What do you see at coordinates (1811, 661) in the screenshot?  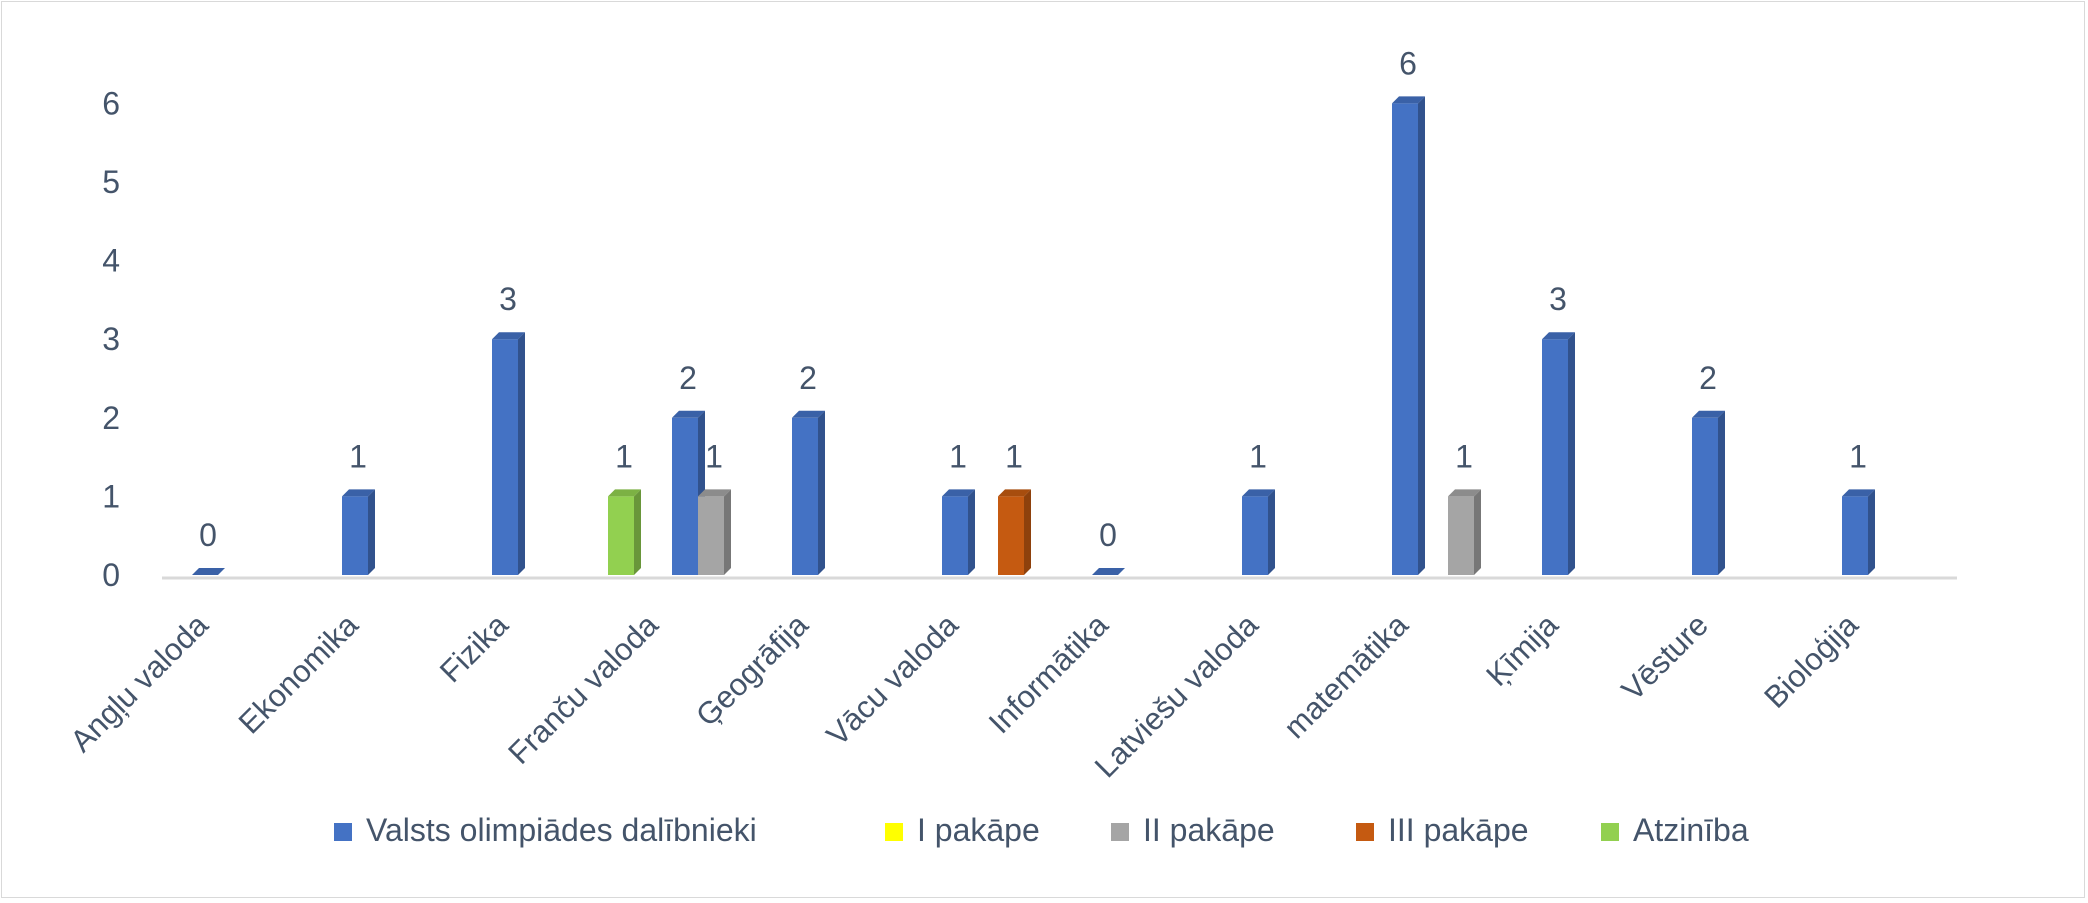 I see `x-tick-label: Bioloģija` at bounding box center [1811, 661].